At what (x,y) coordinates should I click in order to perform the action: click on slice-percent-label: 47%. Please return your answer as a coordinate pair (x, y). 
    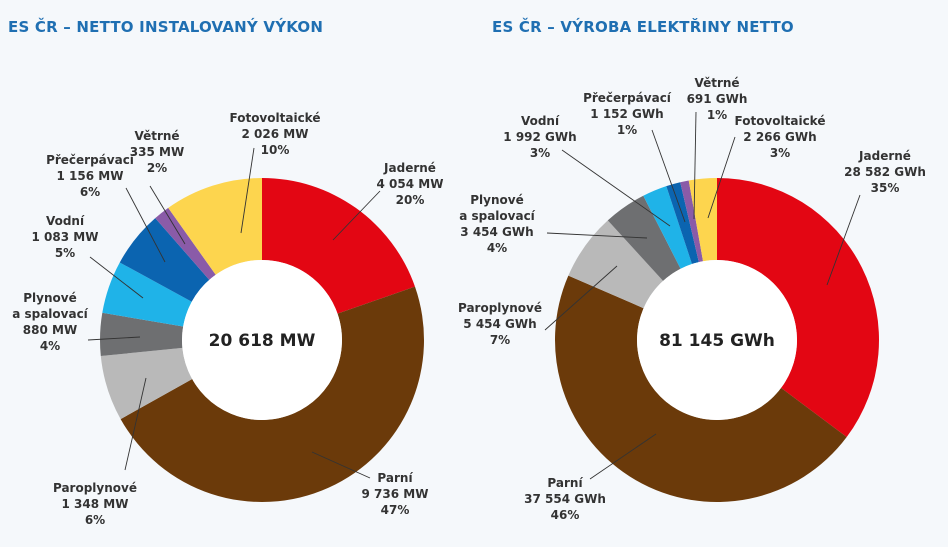
    Looking at the image, I should click on (395, 510).